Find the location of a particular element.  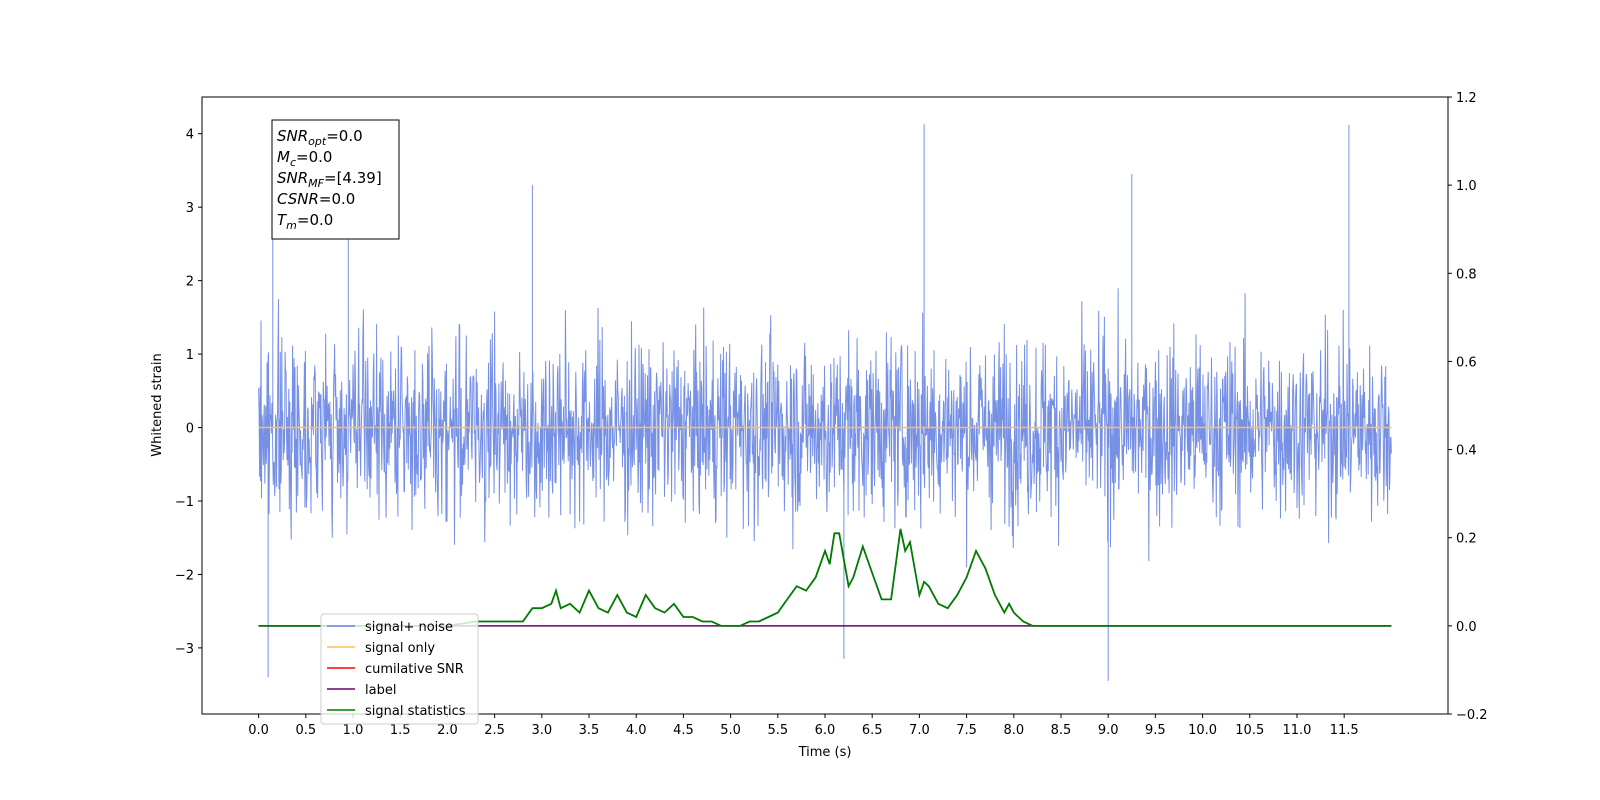

stat-line: SNRopt=0.0 is located at coordinates (320, 137).